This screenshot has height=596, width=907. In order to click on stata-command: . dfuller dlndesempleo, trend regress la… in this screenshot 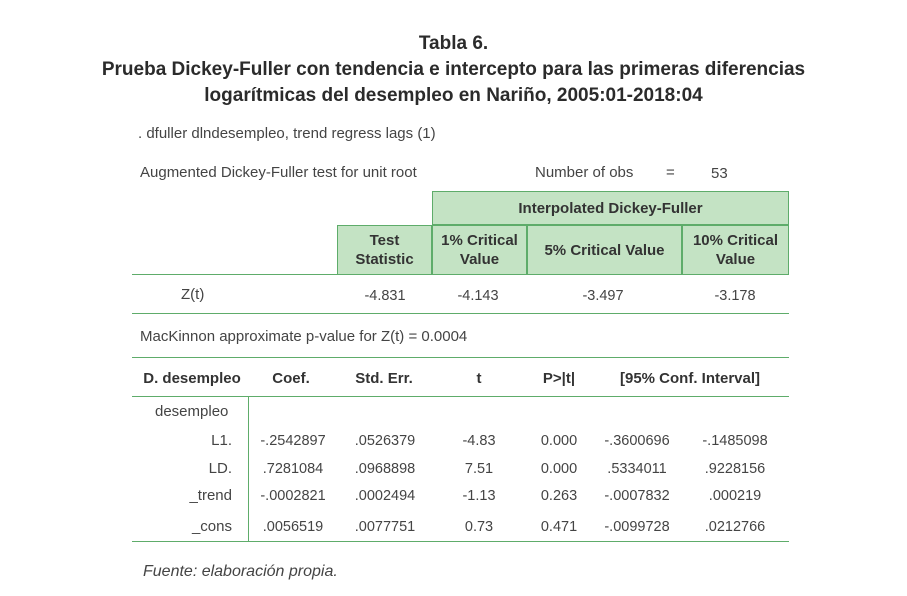, I will do `click(287, 133)`.